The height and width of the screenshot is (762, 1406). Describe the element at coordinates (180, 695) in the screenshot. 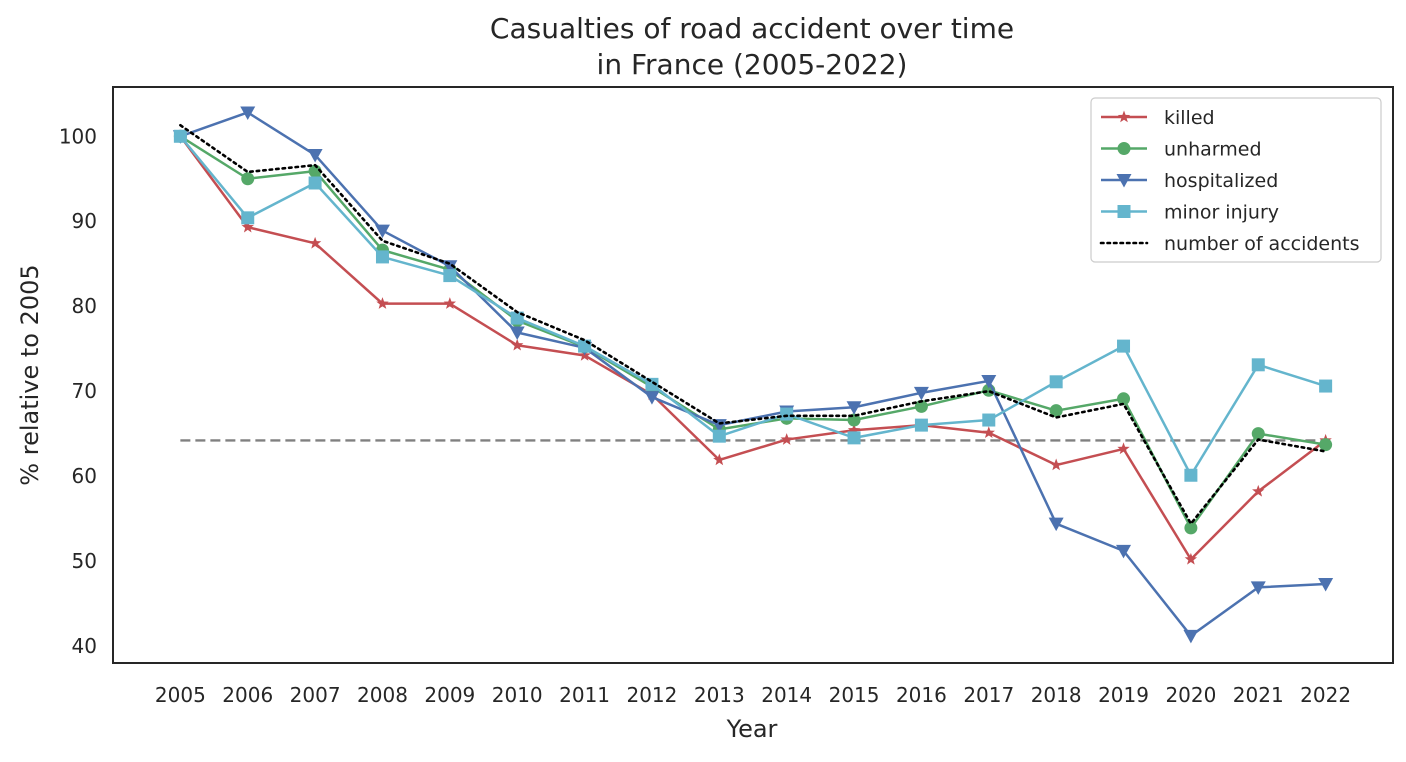

I see `x-tick-label: 2005` at that location.